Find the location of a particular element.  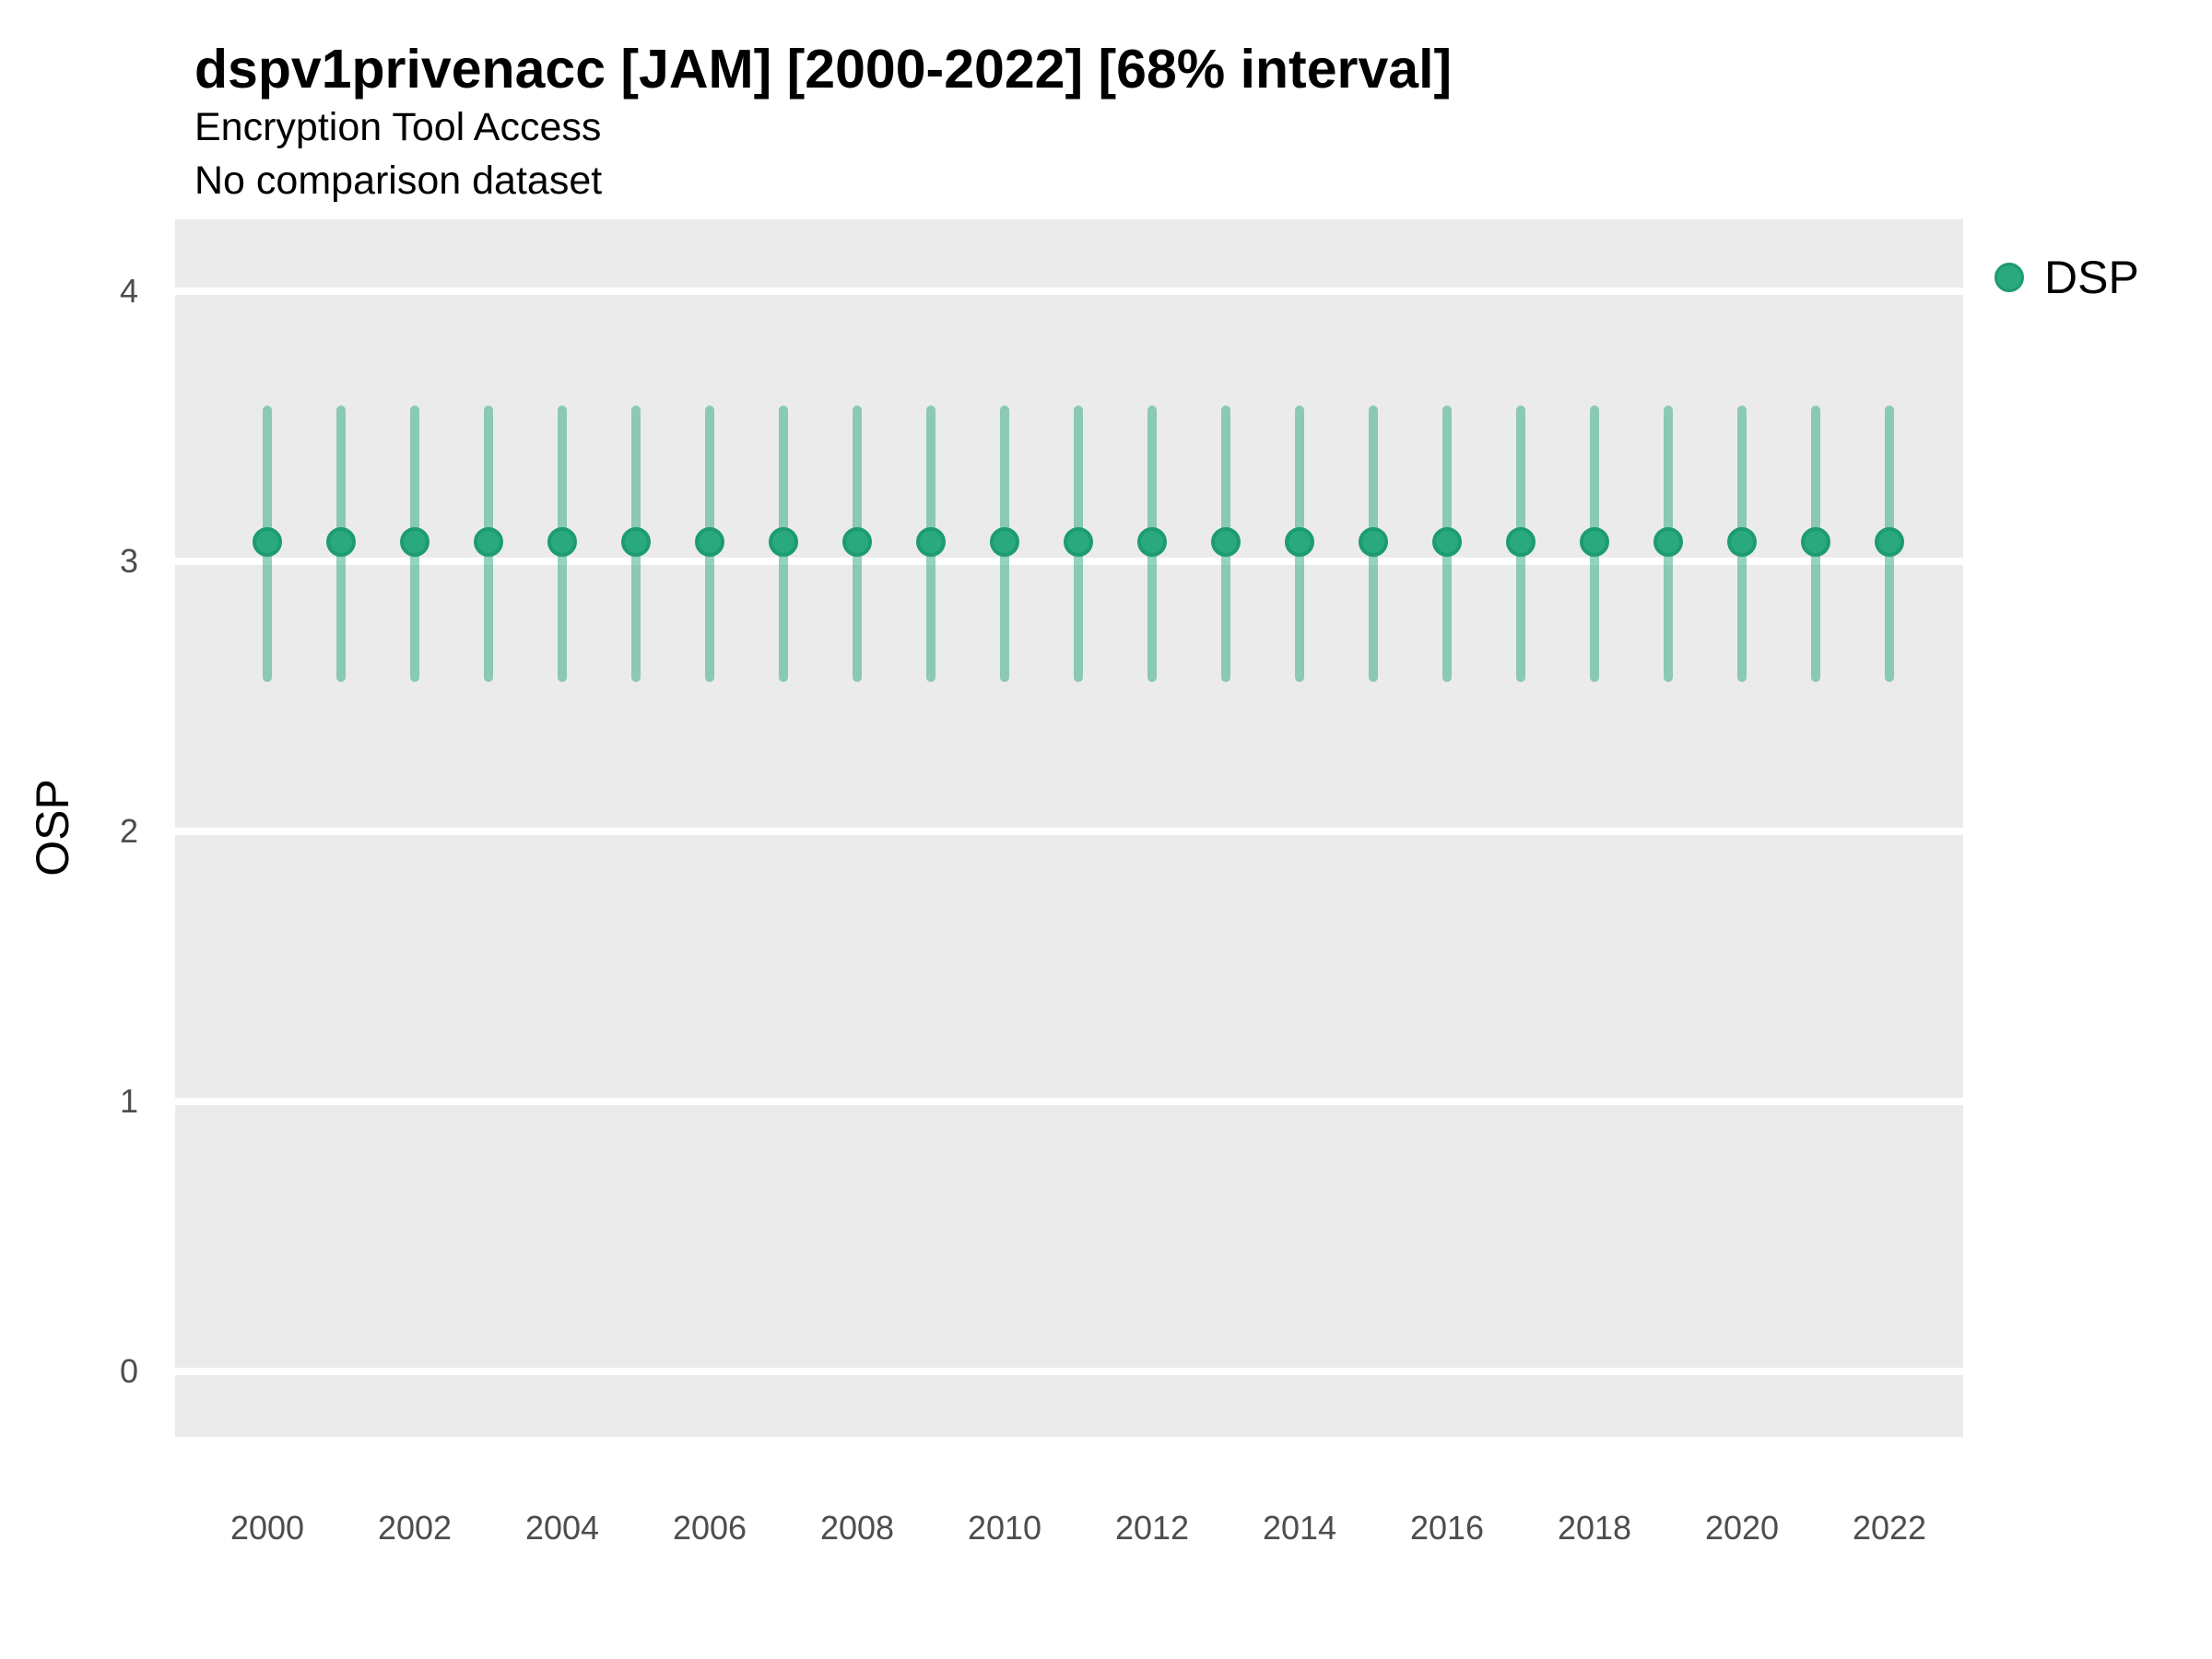

data-point-2002 is located at coordinates (414, 542).